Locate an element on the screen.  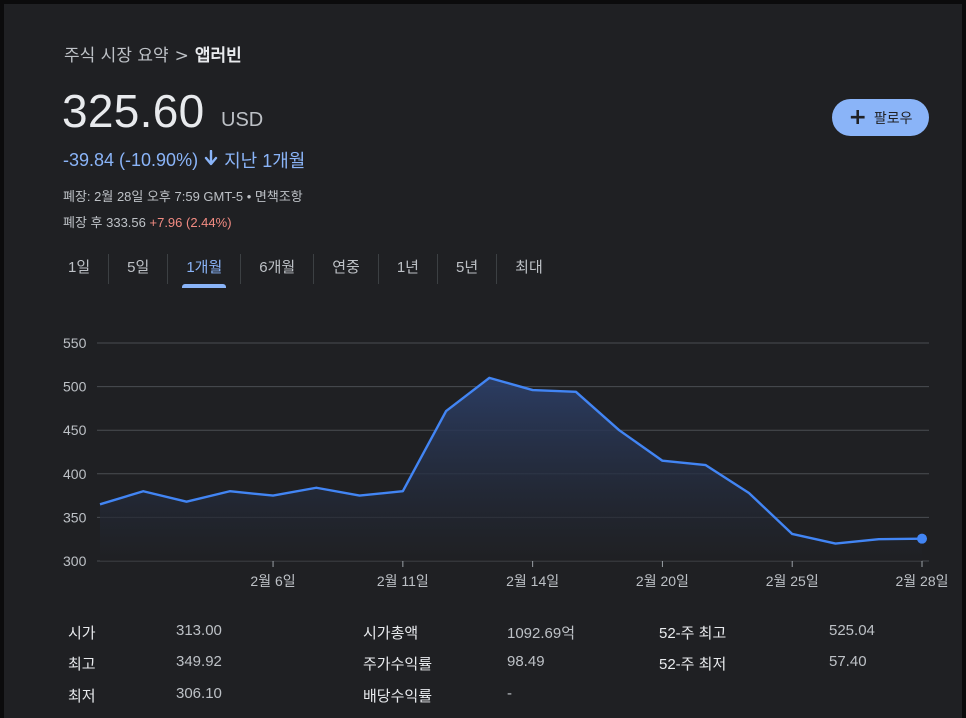
stock-price: 325.60 is located at coordinates (133, 111).